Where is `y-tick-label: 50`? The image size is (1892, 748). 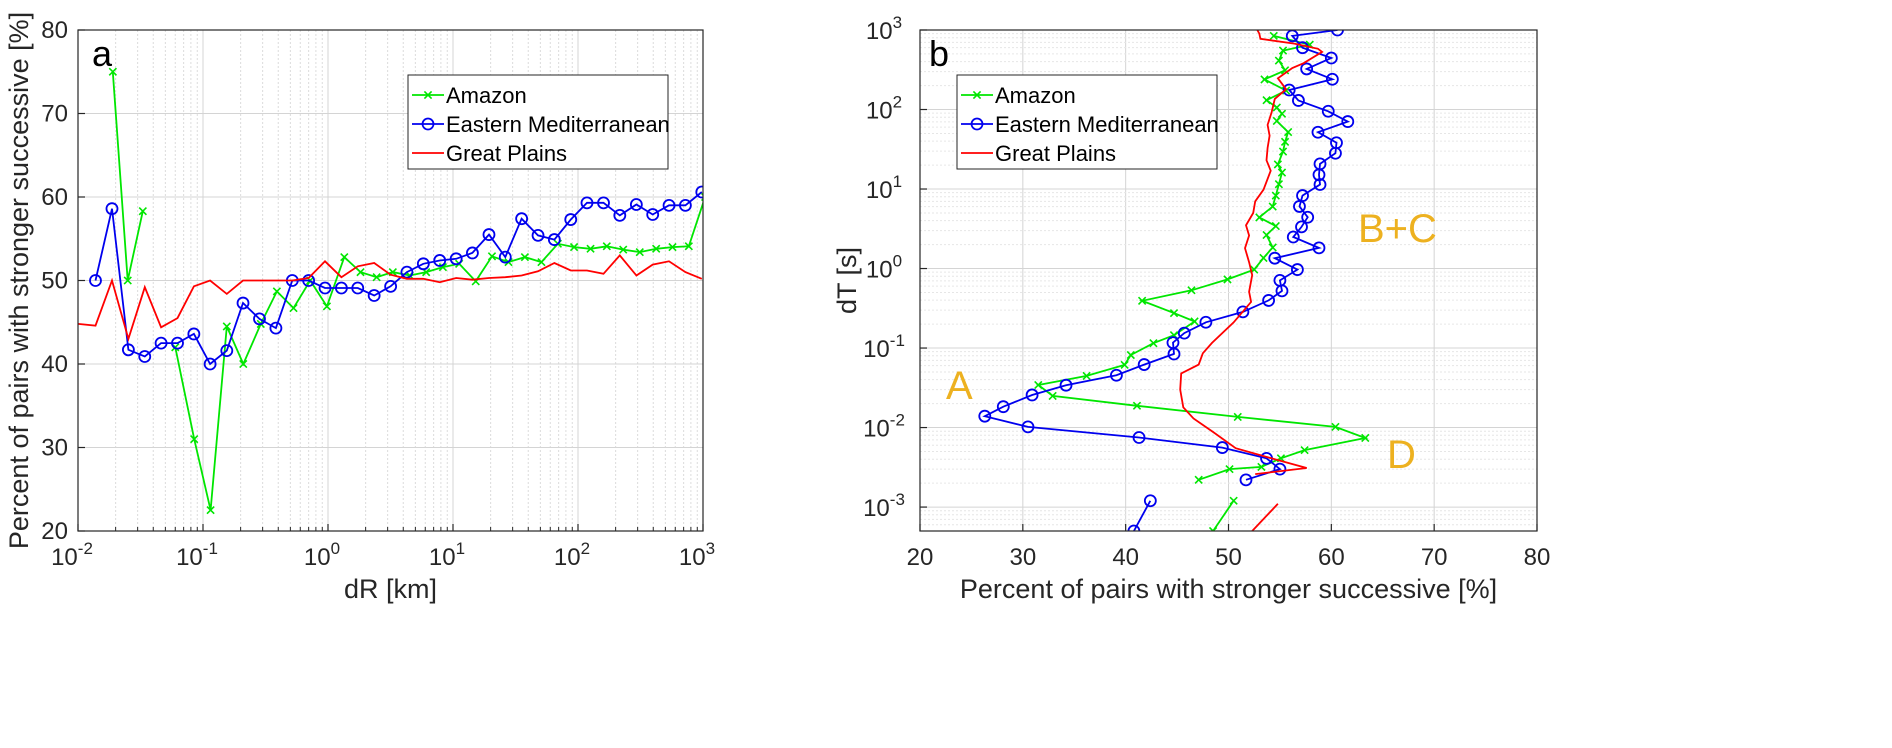 y-tick-label: 50 is located at coordinates (54, 281).